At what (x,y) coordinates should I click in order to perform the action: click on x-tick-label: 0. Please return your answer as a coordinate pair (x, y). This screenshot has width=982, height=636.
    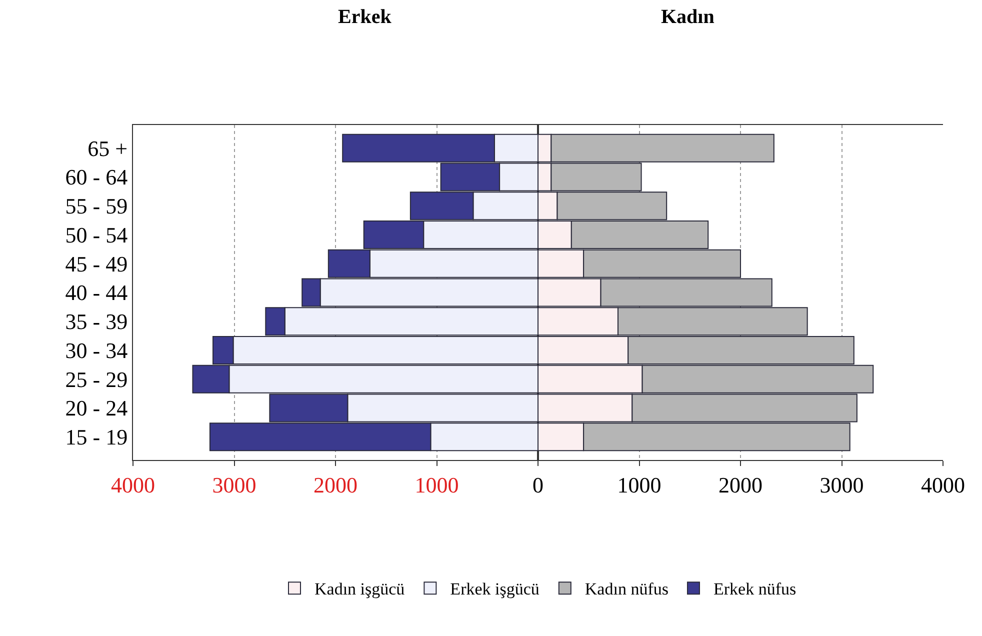
    Looking at the image, I should click on (538, 485).